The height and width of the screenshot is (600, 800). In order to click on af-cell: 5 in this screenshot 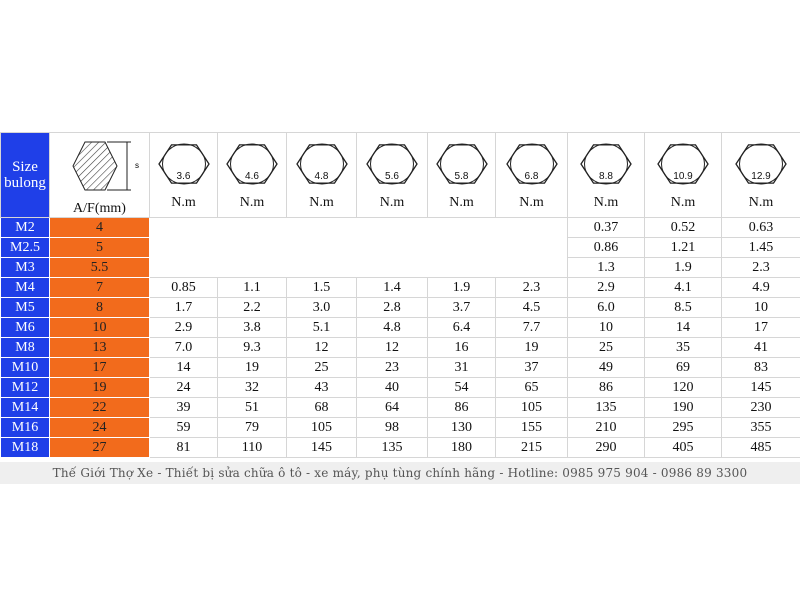, I will do `click(99, 247)`.